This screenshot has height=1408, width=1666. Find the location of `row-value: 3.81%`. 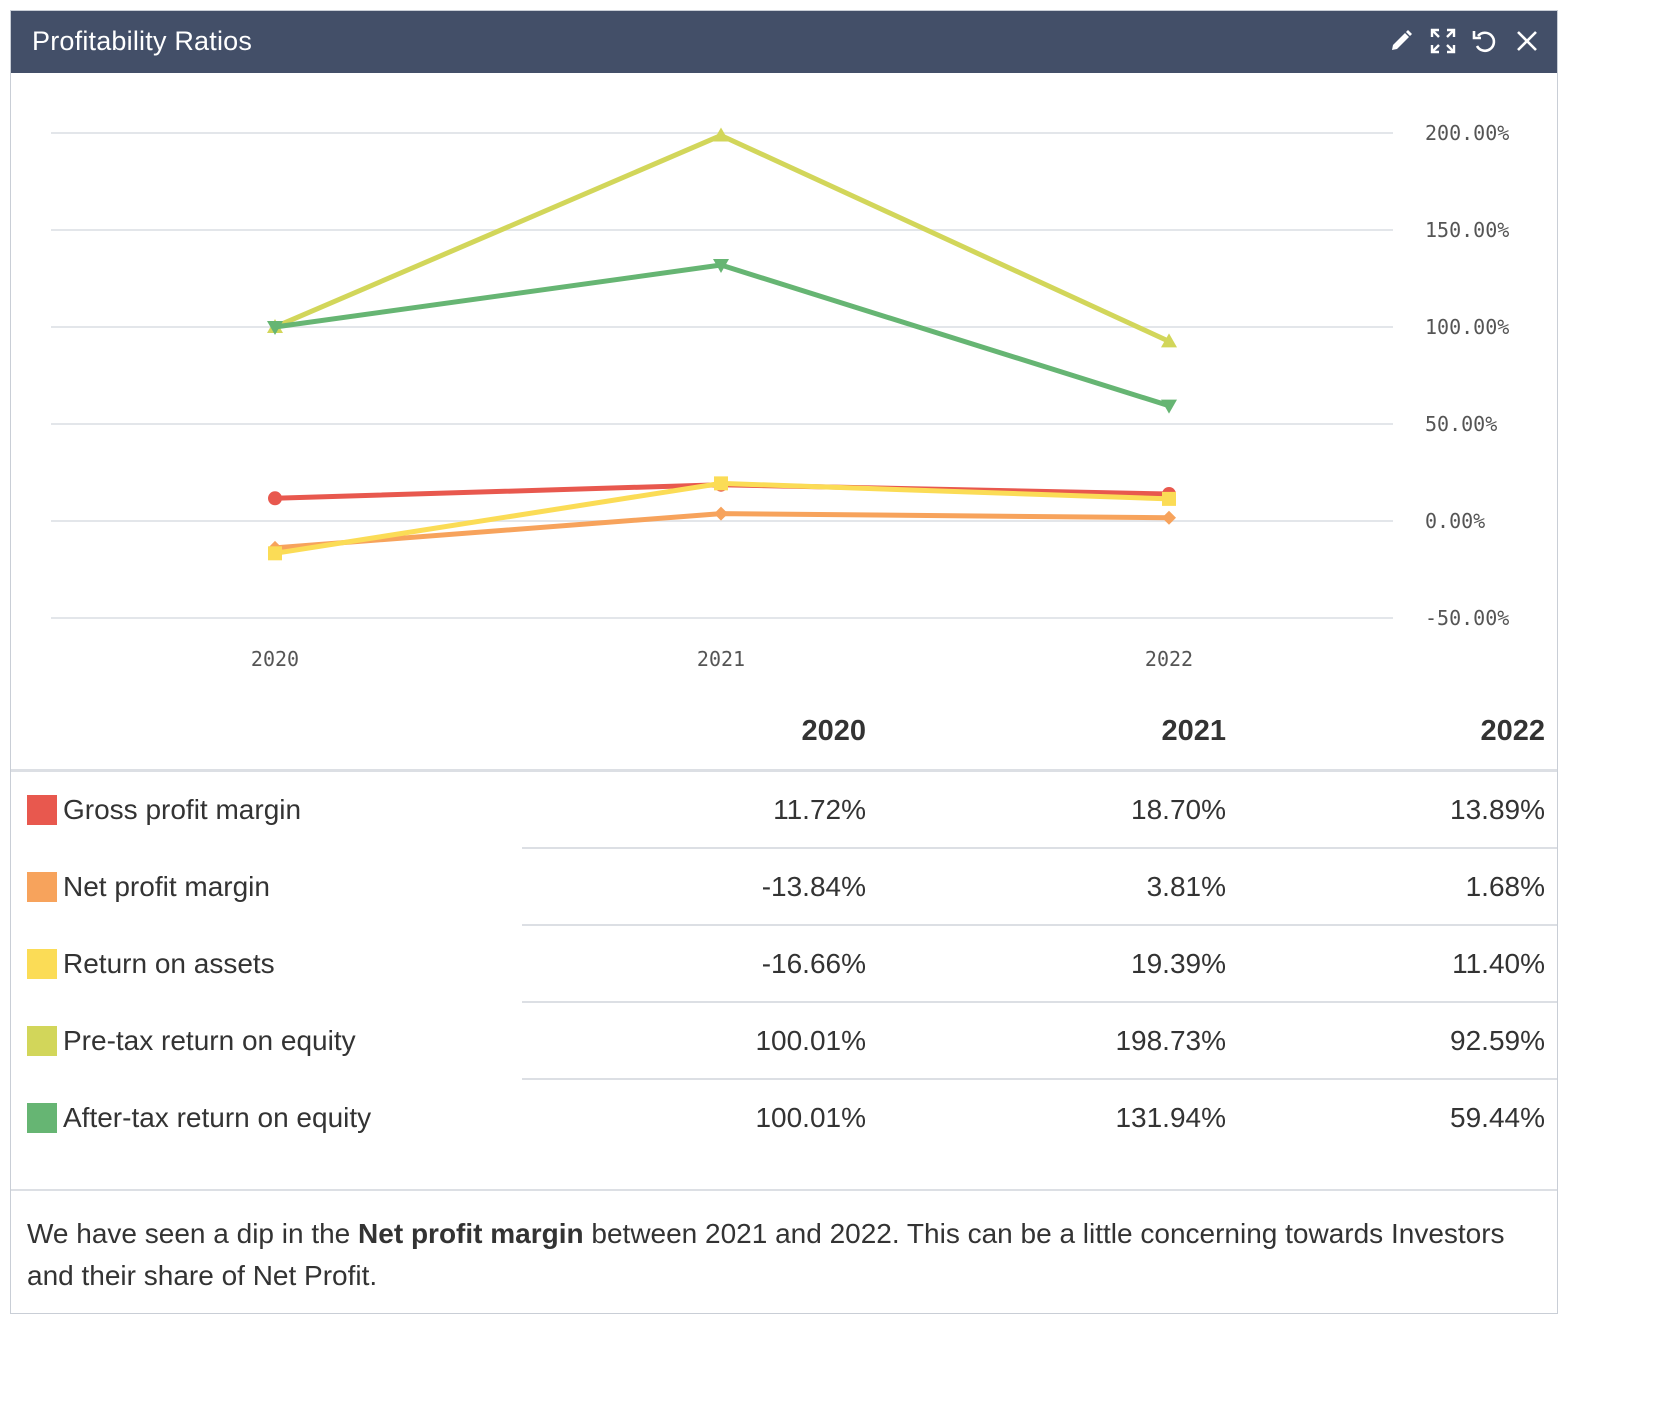

row-value: 3.81% is located at coordinates (1186, 886).